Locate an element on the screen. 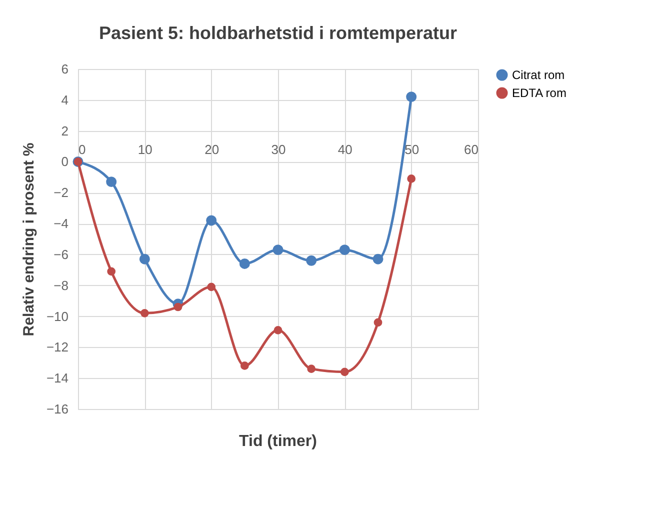 The height and width of the screenshot is (511, 654). x-tick-label: 50 is located at coordinates (412, 150).